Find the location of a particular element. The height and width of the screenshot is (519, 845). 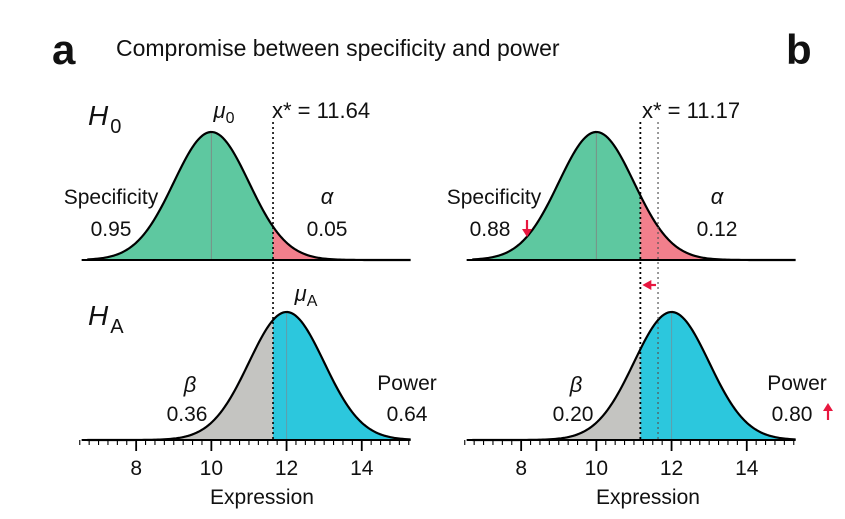

b-alpha-value: 0.12 is located at coordinates (717, 229).